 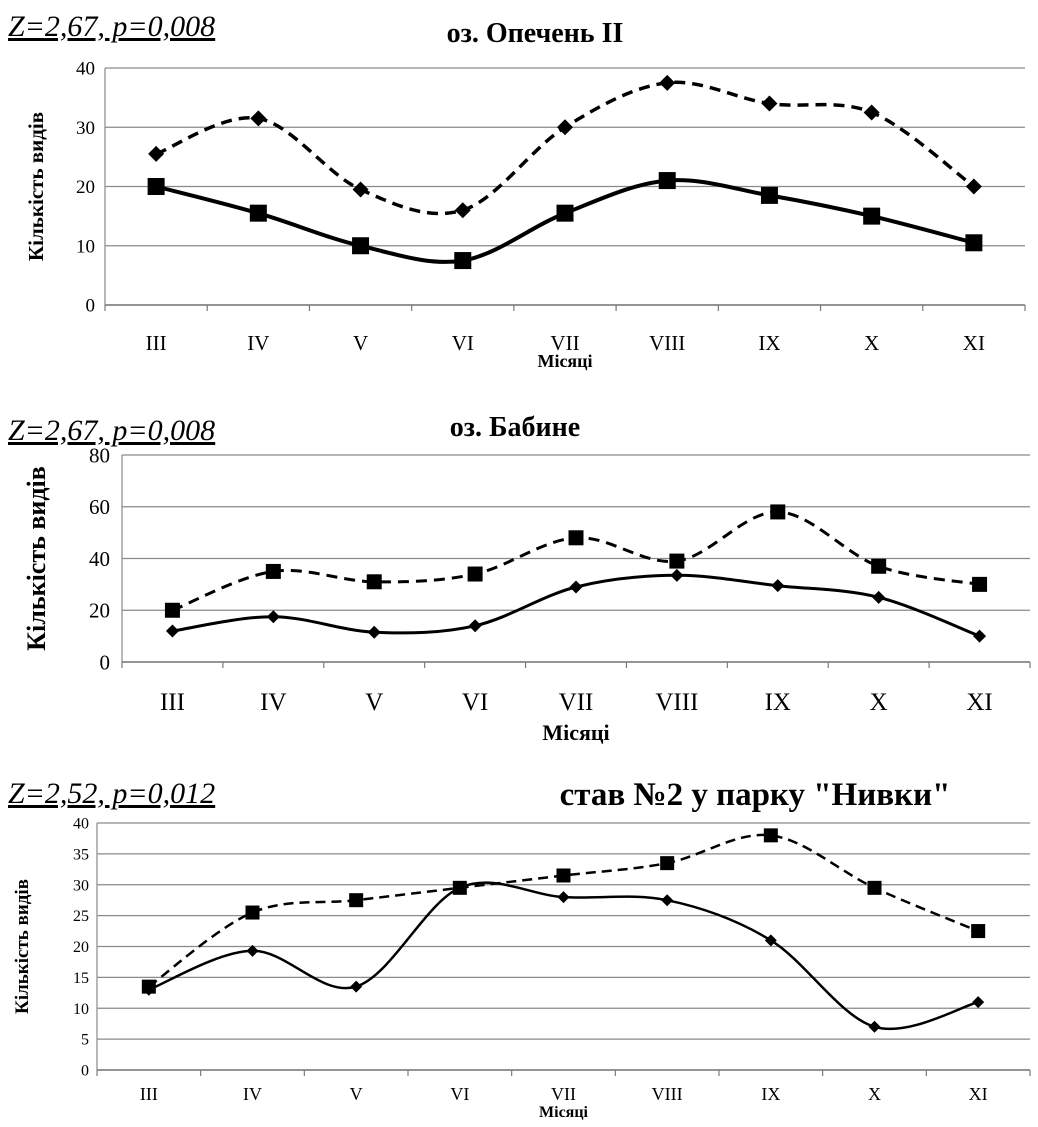 What do you see at coordinates (81, 854) in the screenshot?
I see `y-tick-label: 35` at bounding box center [81, 854].